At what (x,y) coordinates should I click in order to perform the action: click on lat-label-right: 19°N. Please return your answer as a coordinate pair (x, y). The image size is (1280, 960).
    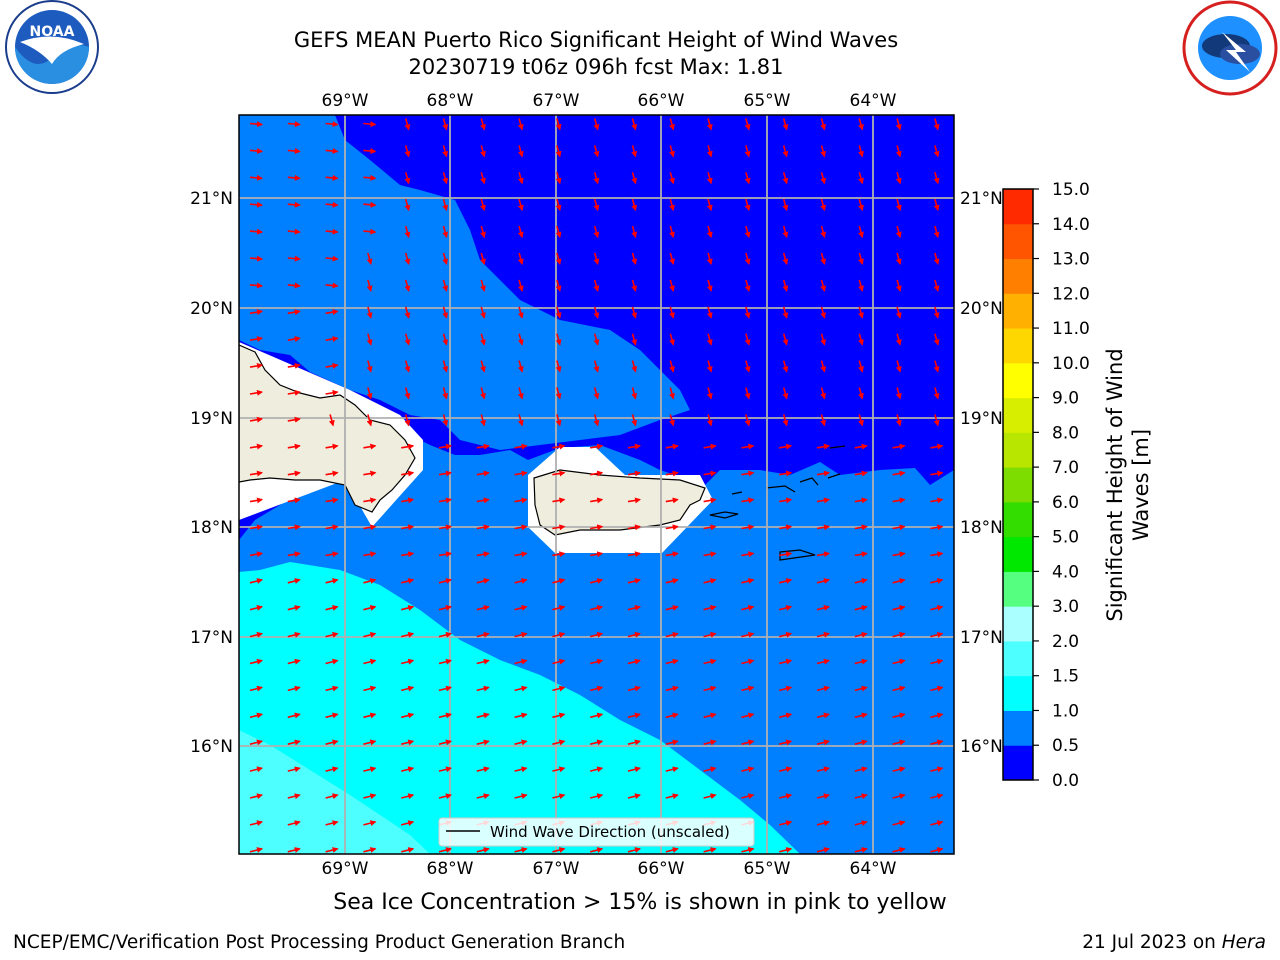
    Looking at the image, I should click on (981, 419).